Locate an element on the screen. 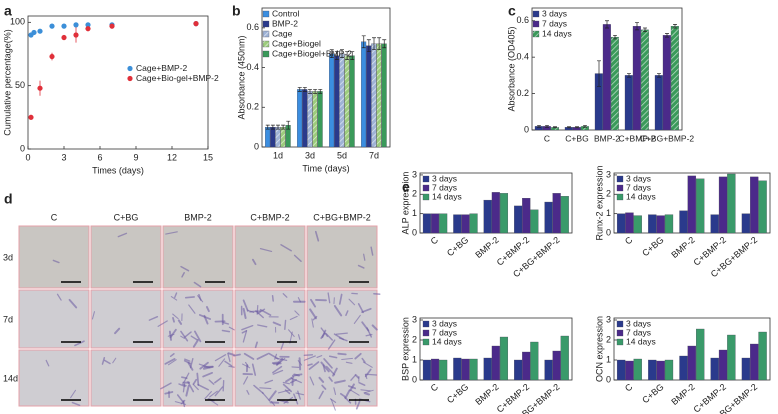  x-tick-label: 5d is located at coordinates (342, 155).